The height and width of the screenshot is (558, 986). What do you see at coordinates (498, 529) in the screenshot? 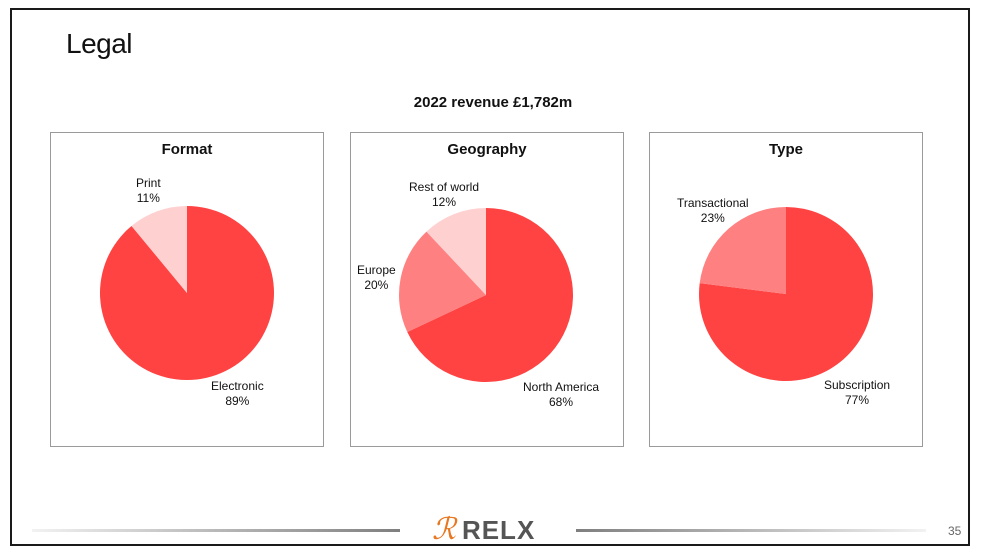
I see `relx-logo-text: RELX` at bounding box center [498, 529].